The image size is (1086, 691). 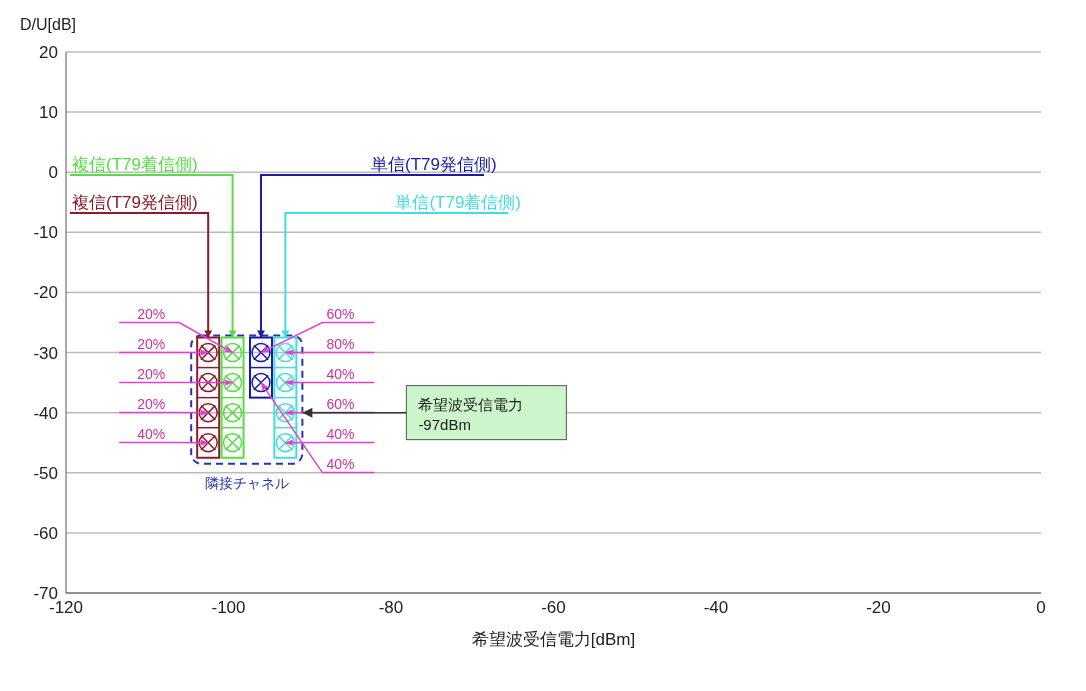 What do you see at coordinates (45, 353) in the screenshot?
I see `y-tick-label: -30` at bounding box center [45, 353].